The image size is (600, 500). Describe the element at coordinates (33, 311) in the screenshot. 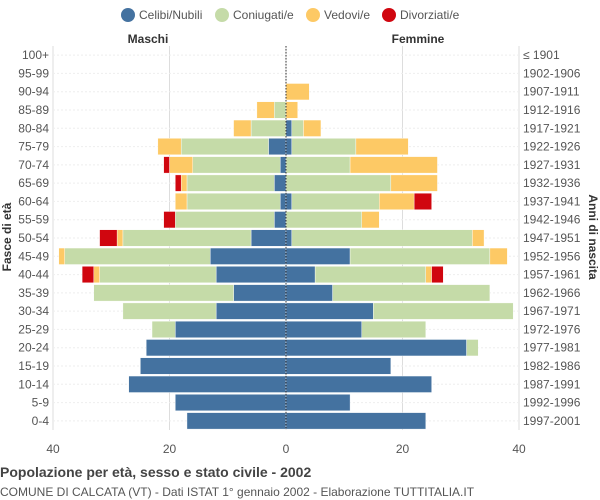

I see `age-label-14: 30-34` at that location.